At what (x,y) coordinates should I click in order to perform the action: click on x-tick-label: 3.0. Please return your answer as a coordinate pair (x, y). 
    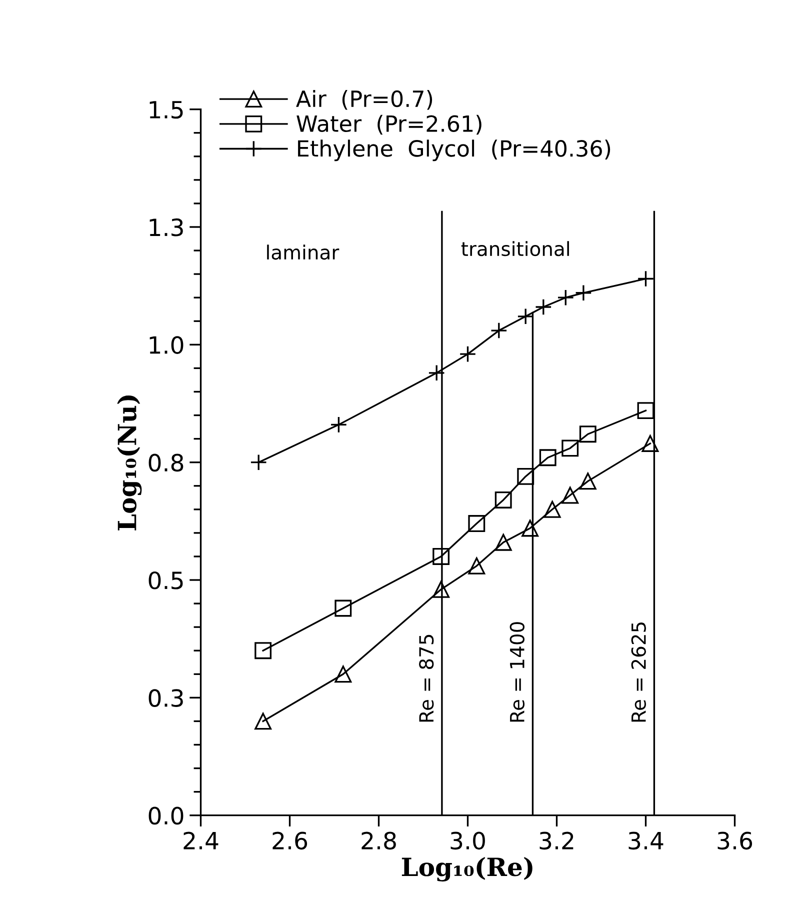
    Looking at the image, I should click on (467, 841).